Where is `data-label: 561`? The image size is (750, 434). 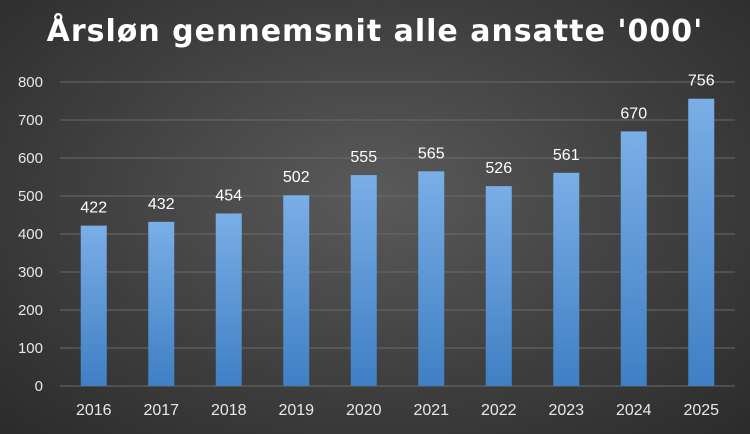
data-label: 561 is located at coordinates (566, 155).